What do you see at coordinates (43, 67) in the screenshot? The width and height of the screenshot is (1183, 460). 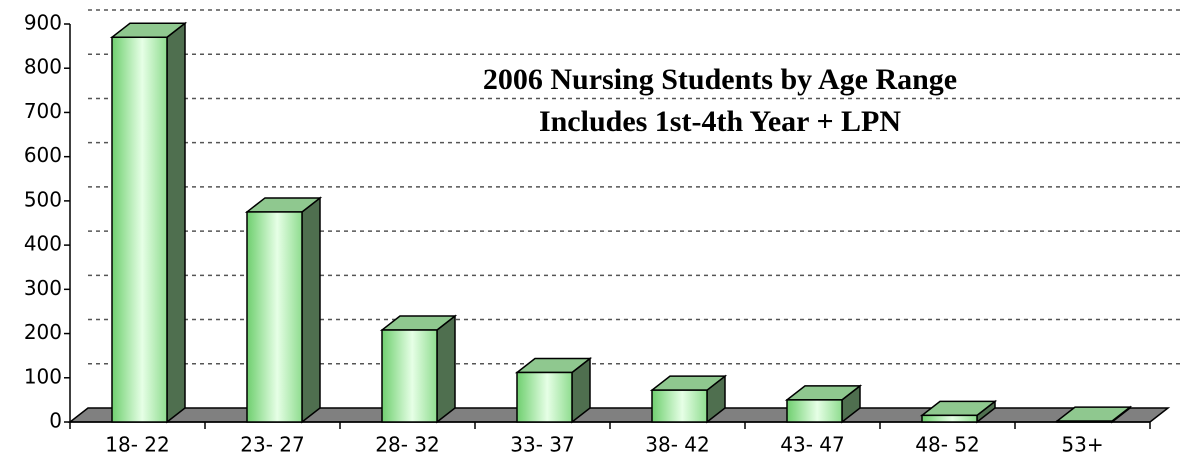 I see `y-tick-label: 800` at bounding box center [43, 67].